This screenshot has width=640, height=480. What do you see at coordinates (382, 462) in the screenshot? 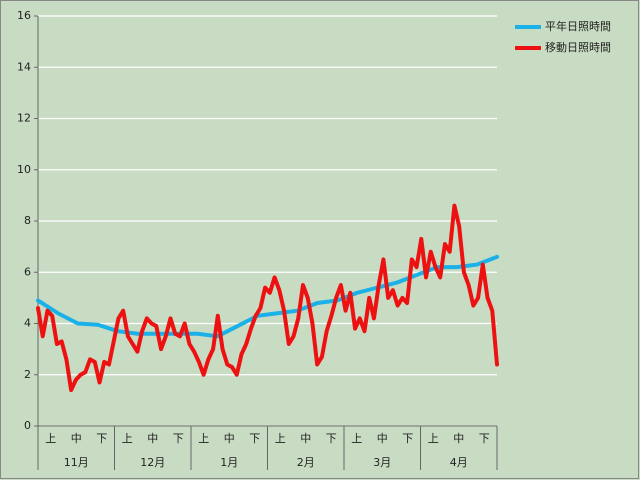
I see `group-label: 3月` at bounding box center [382, 462].